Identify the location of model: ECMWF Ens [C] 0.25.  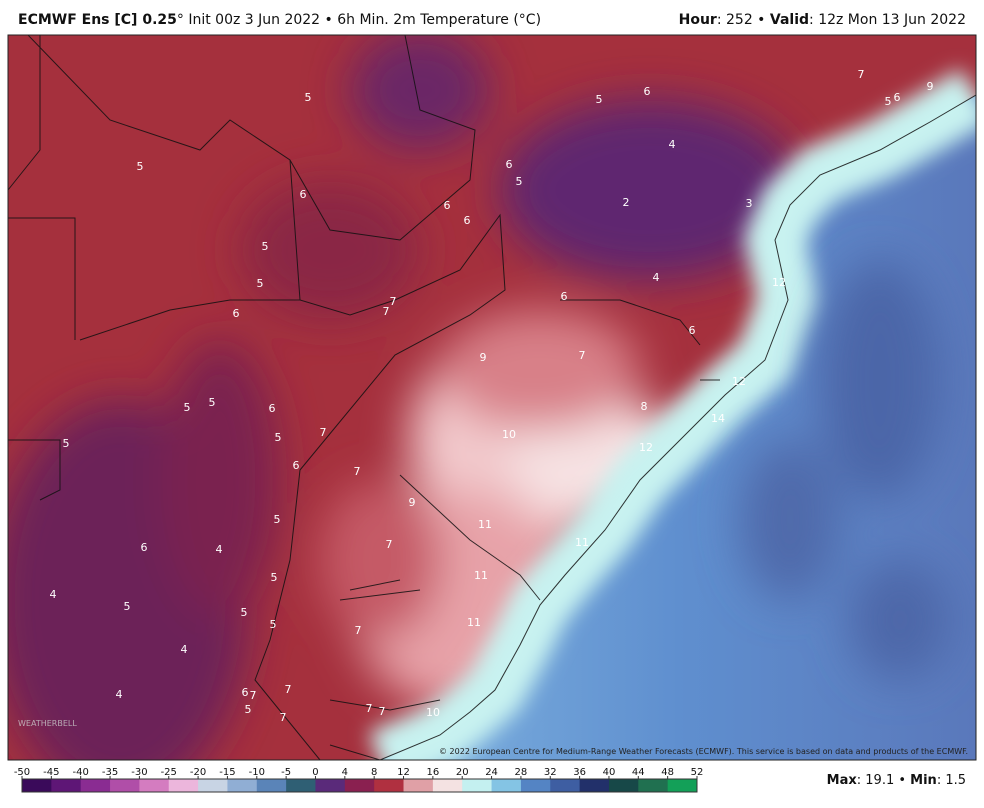
(97, 20).